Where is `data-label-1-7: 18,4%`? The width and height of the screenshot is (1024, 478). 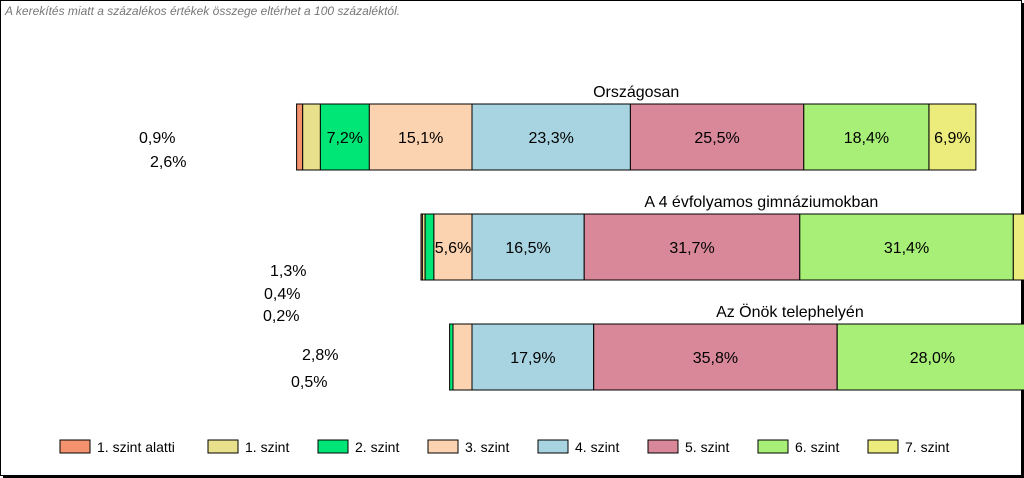 data-label-1-7: 18,4% is located at coordinates (866, 138).